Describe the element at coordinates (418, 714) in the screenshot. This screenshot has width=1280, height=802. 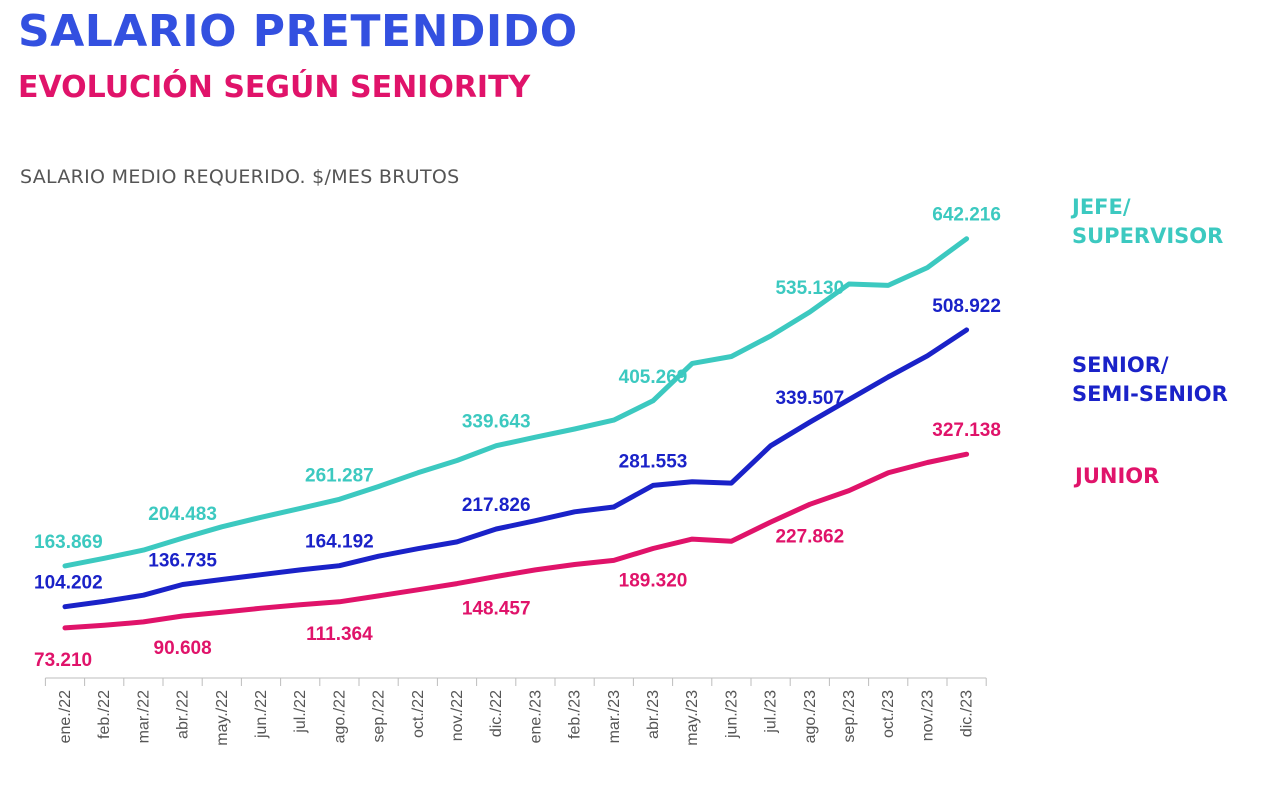
I see `x-tick-label: oct./22` at that location.